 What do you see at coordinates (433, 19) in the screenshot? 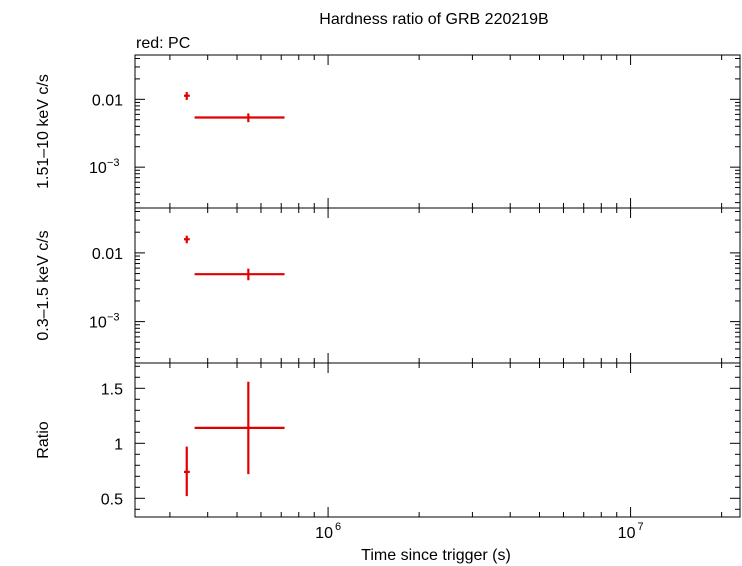
I see `chart-title: Hardness ratio of GRB 220219B` at bounding box center [433, 19].